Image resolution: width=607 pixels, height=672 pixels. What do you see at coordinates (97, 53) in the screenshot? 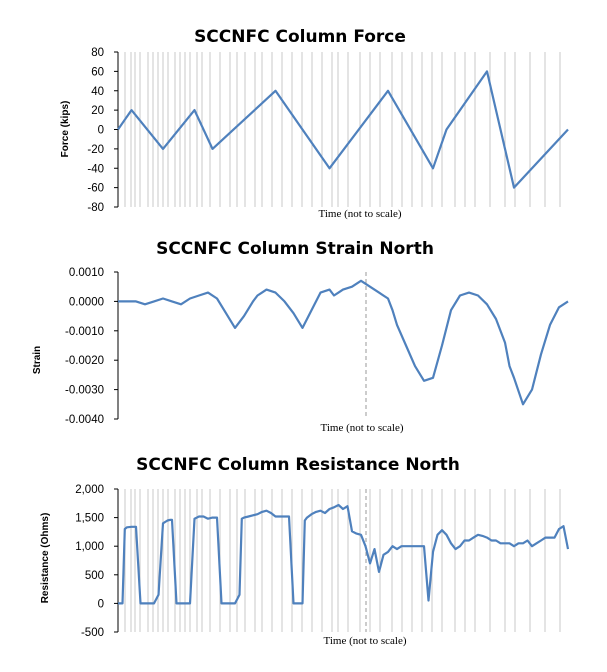
I see `y-tick-label: 80` at bounding box center [97, 53].